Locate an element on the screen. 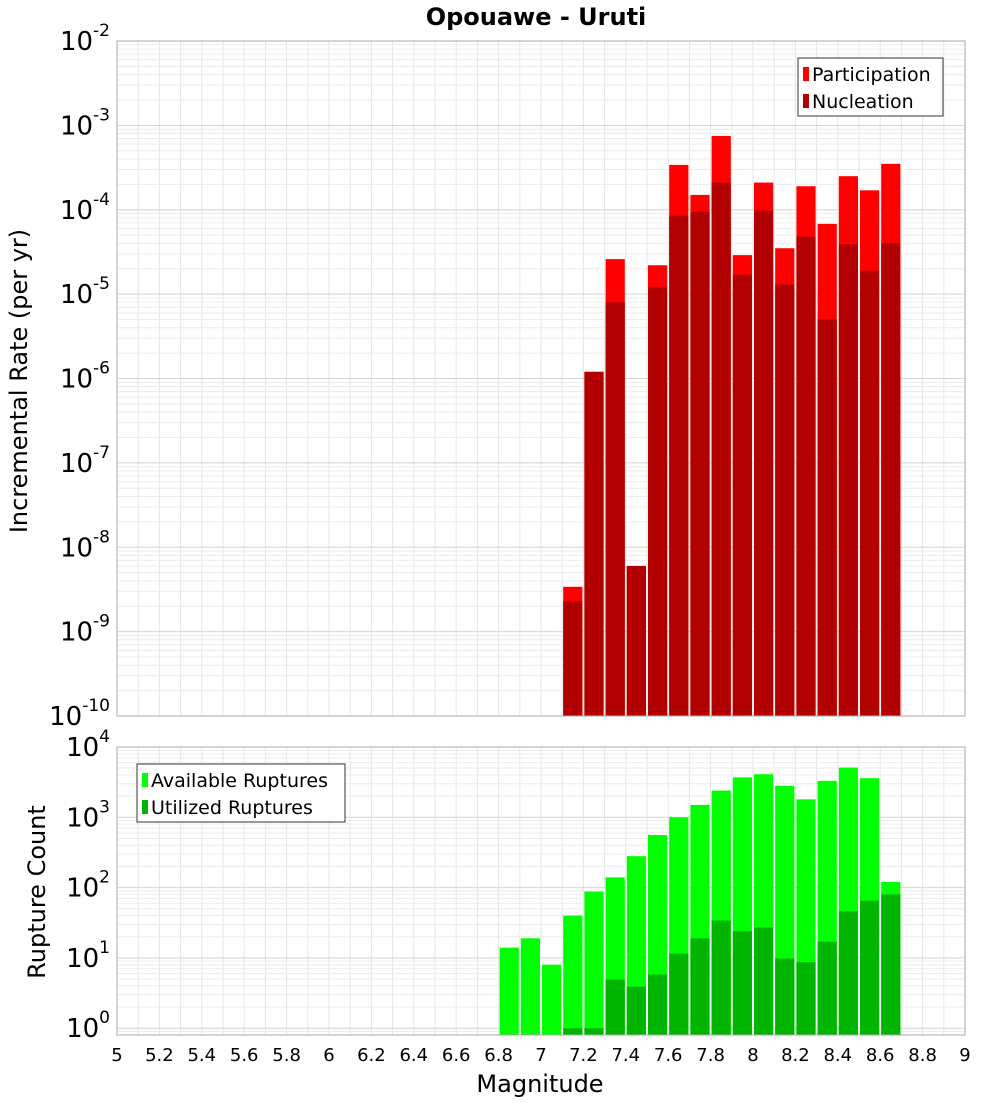 This screenshot has height=1104, width=1000. x-tick-label: 5.6 is located at coordinates (244, 1055).